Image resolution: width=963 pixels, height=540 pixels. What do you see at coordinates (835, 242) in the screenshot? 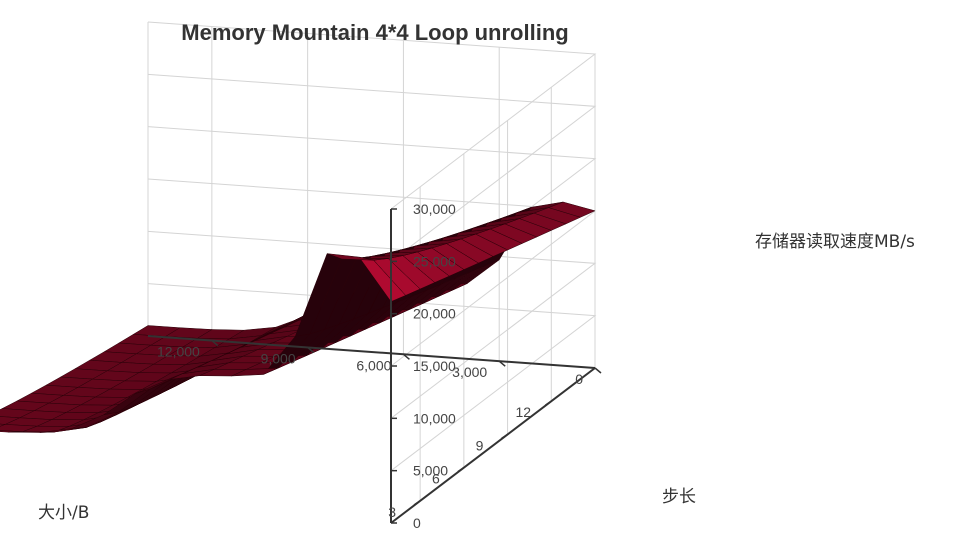
I see `z-axis-title: 存储器读取速度MB/s` at bounding box center [835, 242].